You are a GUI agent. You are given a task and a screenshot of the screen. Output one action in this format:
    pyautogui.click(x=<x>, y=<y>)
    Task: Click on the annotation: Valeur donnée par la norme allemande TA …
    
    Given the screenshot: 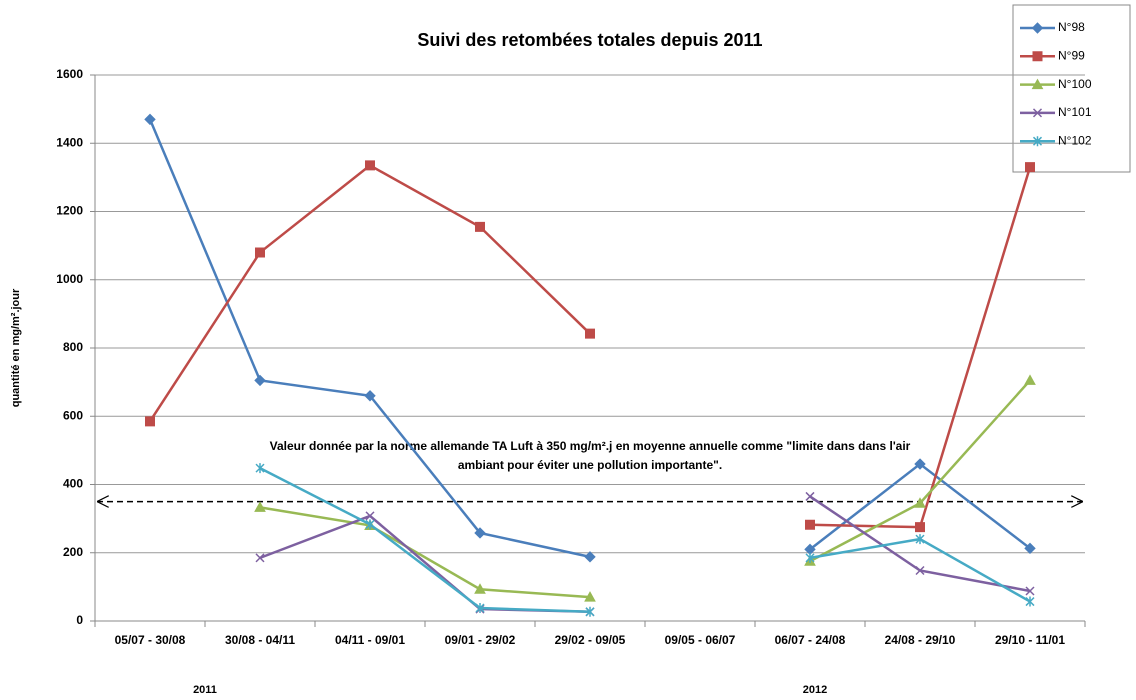 What is the action you would take?
    pyautogui.click(x=590, y=446)
    